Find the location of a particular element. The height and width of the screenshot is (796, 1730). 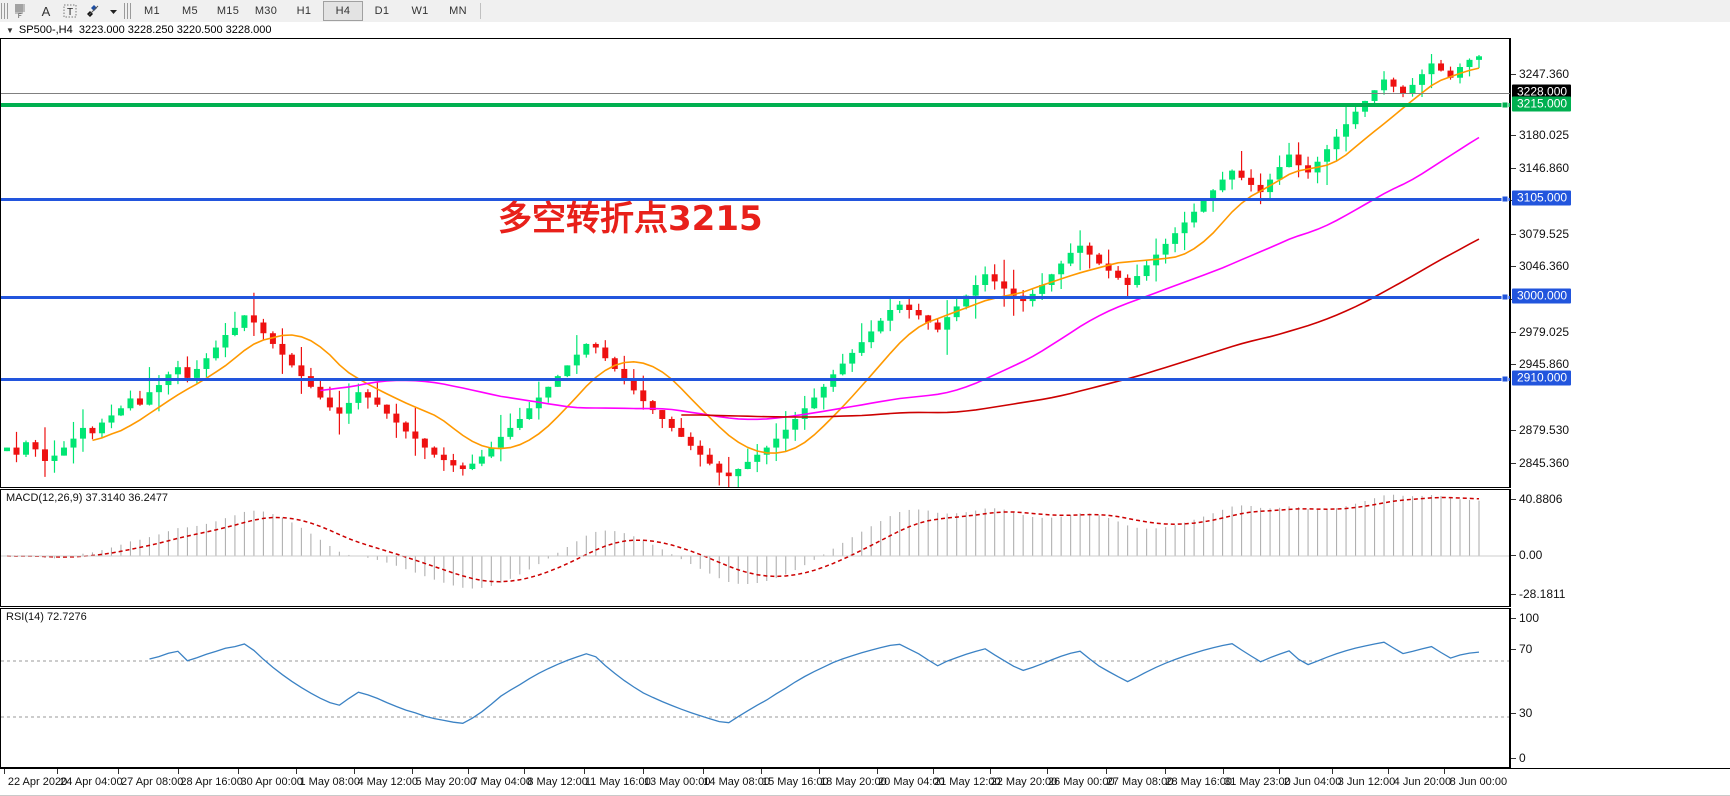

chart-annotation-text: 多空转折点3215 is located at coordinates (630, 219).